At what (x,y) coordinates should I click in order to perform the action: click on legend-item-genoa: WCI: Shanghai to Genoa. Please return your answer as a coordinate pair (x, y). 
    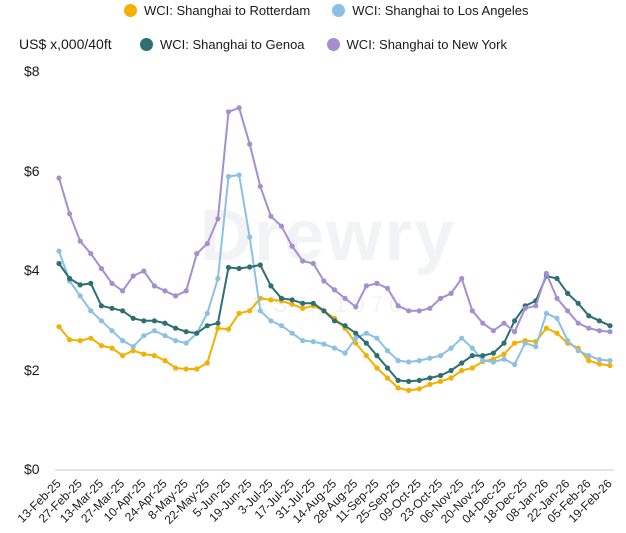
    Looking at the image, I should click on (222, 44).